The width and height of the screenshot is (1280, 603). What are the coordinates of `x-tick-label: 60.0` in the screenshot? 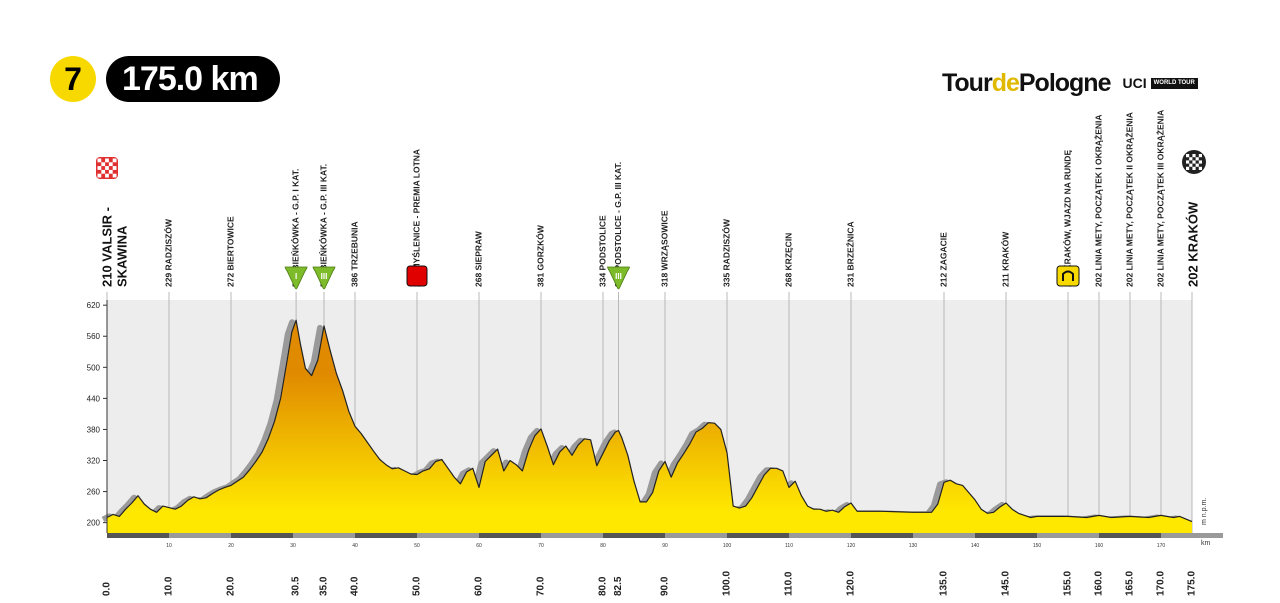 It's located at (479, 586).